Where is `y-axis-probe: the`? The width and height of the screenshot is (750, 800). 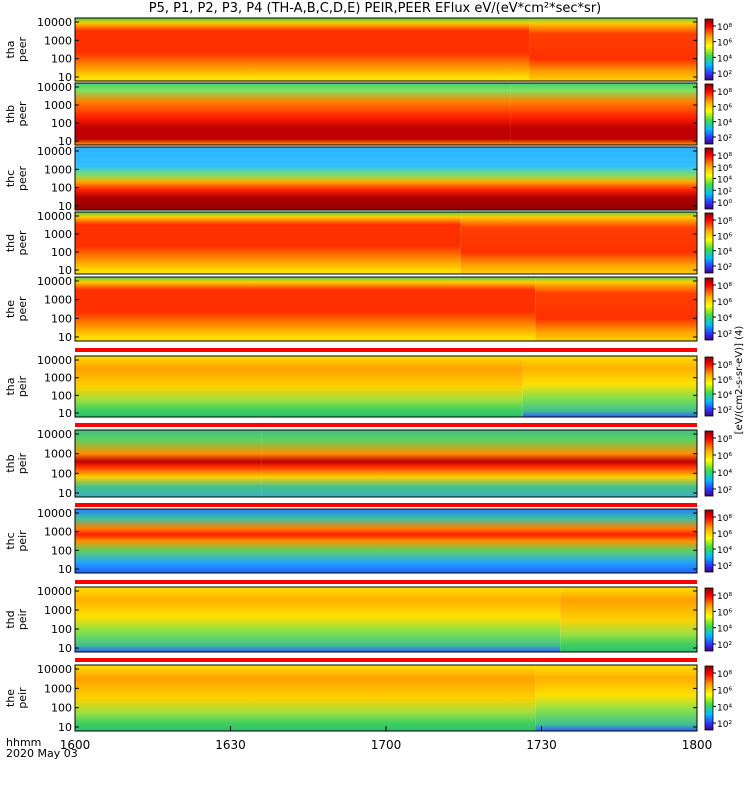 y-axis-probe: the is located at coordinates (10, 698).